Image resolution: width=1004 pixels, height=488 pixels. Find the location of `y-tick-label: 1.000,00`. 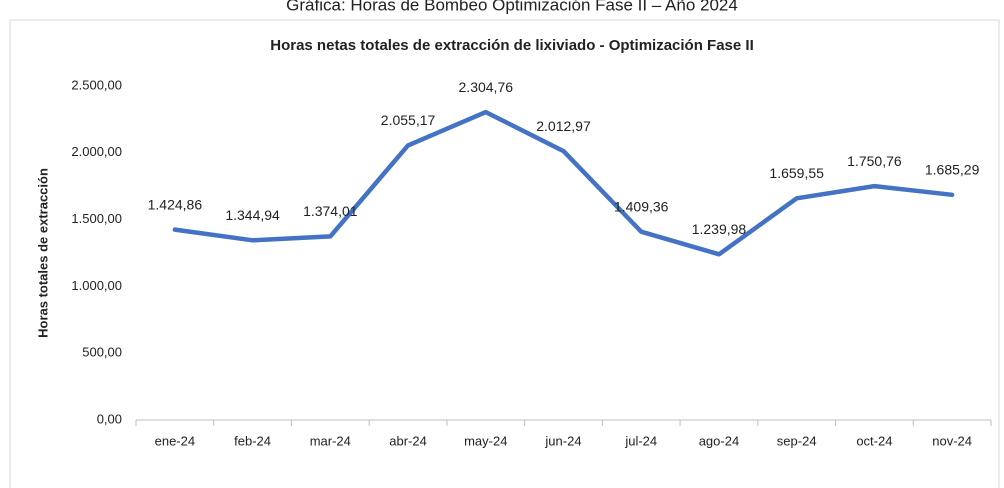

y-tick-label: 1.000,00 is located at coordinates (96, 285).